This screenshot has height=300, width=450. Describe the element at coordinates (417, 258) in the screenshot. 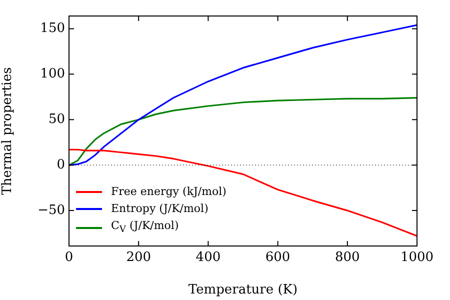

I see `x-tick-label: 1000` at that location.